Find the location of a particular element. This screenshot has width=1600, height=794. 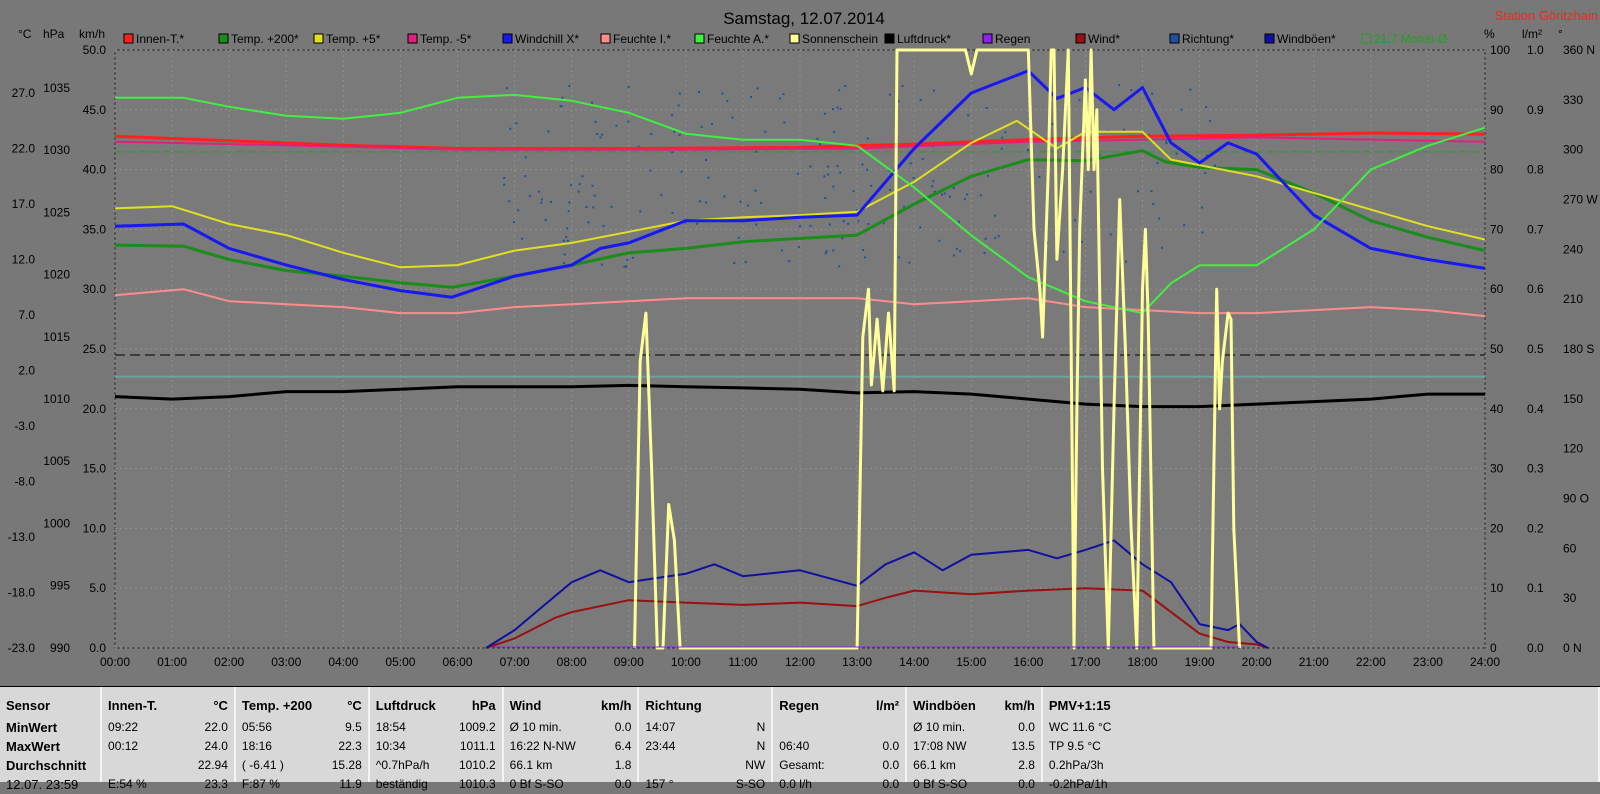

table-row: 0 Bf S-SO 0.0 is located at coordinates (571, 784).